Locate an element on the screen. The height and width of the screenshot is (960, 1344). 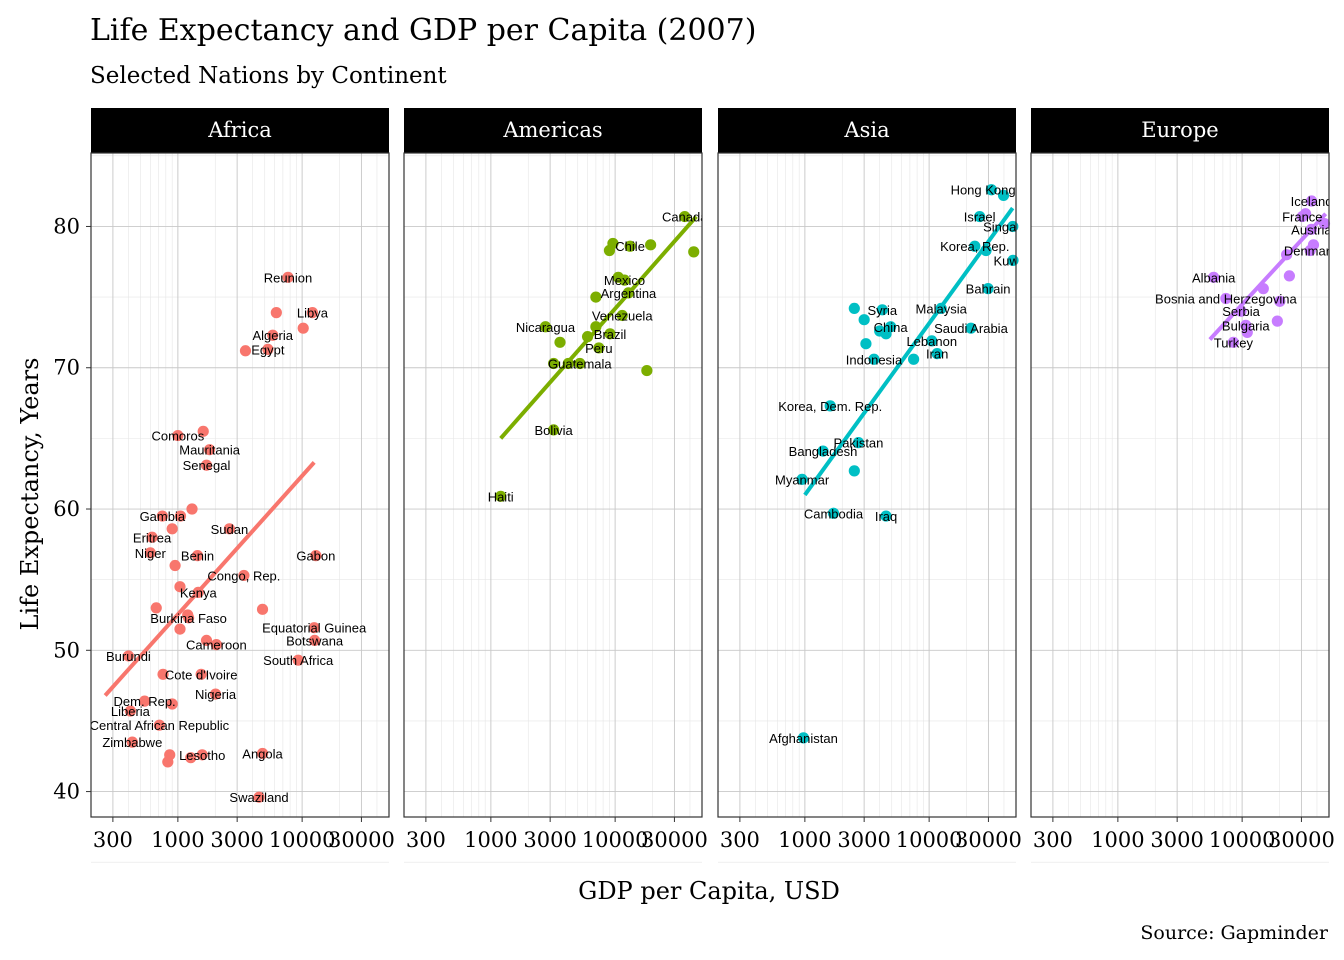
point-label: Reunion is located at coordinates (288, 277).